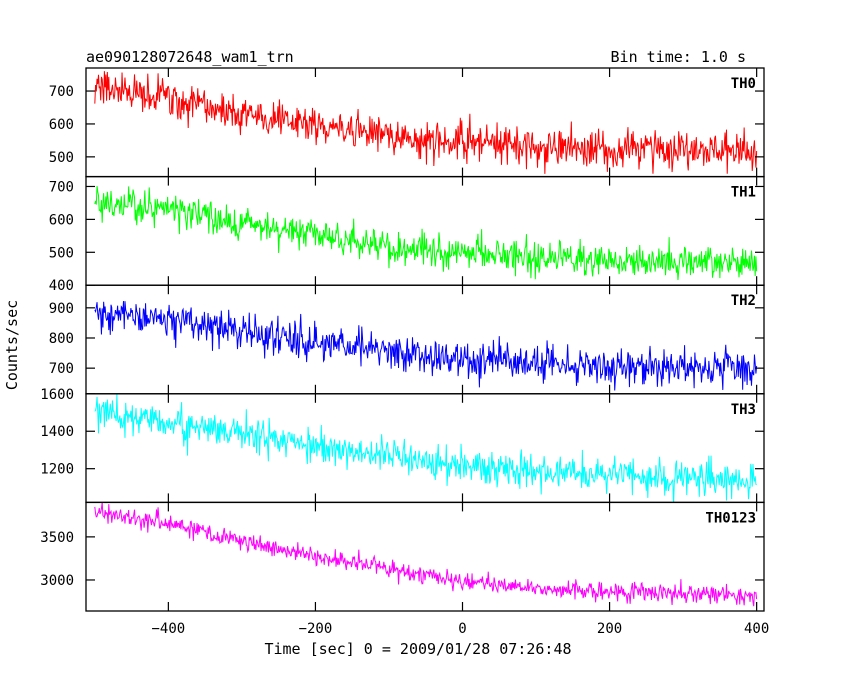  What do you see at coordinates (316, 629) in the screenshot?
I see `x-tick-label: −200` at bounding box center [316, 629].